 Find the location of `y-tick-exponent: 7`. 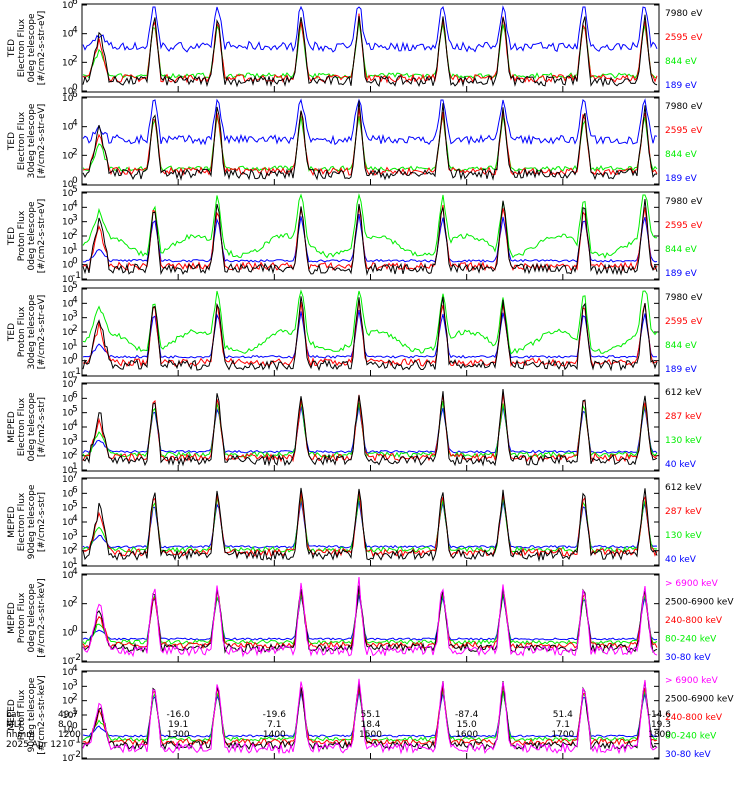

y-tick-exponent: 7 is located at coordinates (75, 476).